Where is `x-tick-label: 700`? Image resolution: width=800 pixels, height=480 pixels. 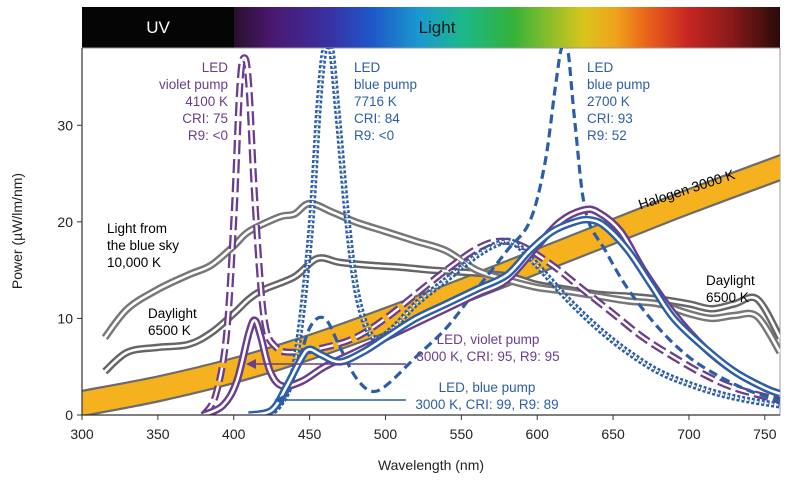 x-tick-label: 700 is located at coordinates (689, 434).